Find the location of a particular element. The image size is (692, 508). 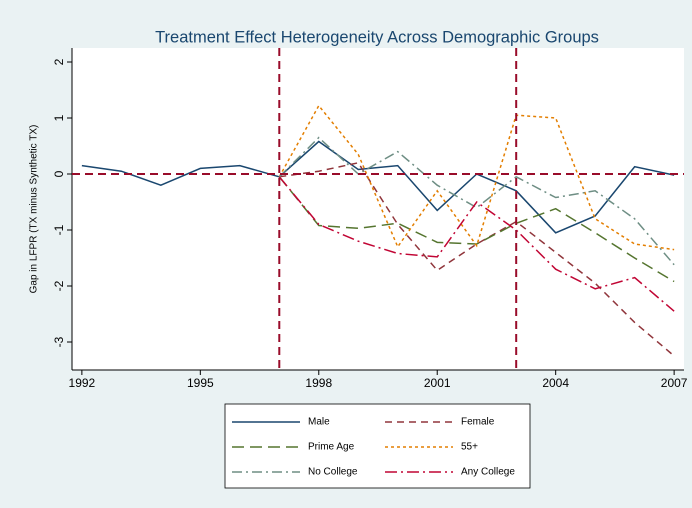

y-tick-label: 2 is located at coordinates (59, 61).